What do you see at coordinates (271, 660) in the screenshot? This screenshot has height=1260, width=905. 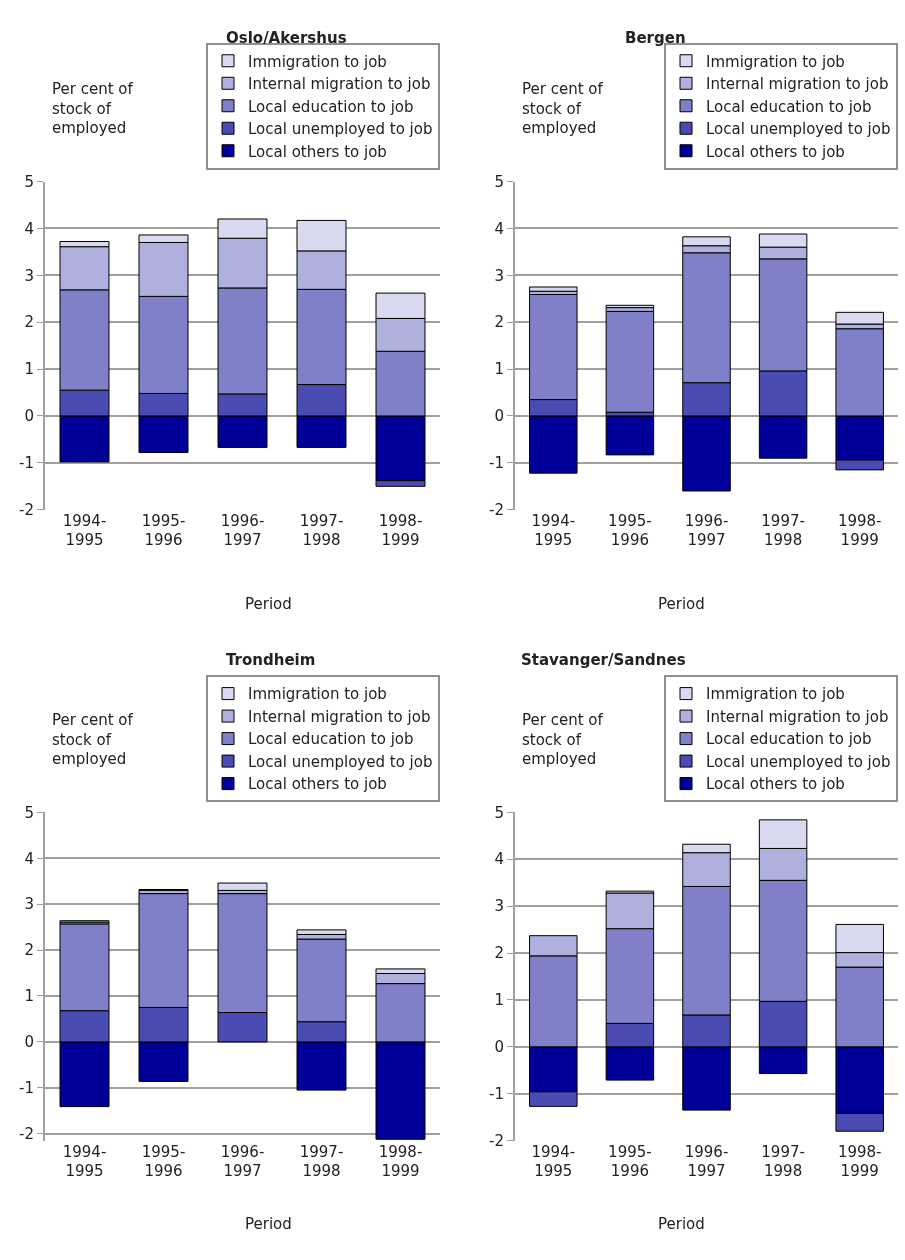 I see `chart-title: Trondheim` at bounding box center [271, 660].